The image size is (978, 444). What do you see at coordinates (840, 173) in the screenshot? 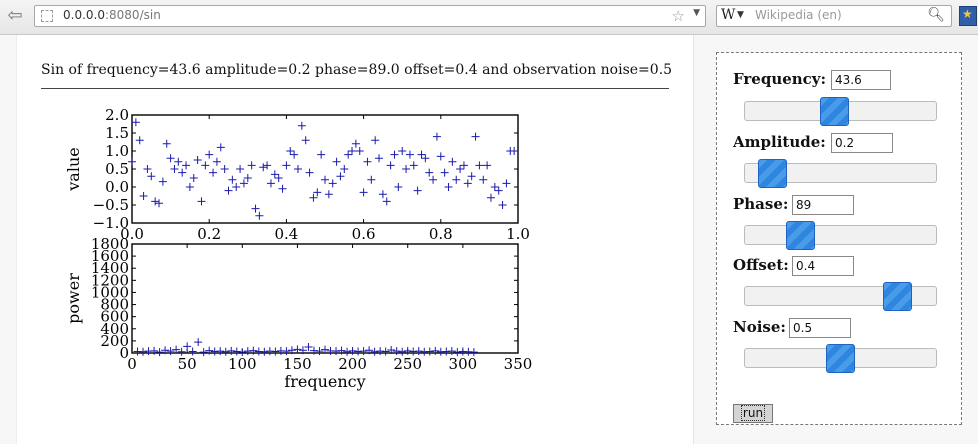
I see `amplitude-slider` at bounding box center [840, 173].